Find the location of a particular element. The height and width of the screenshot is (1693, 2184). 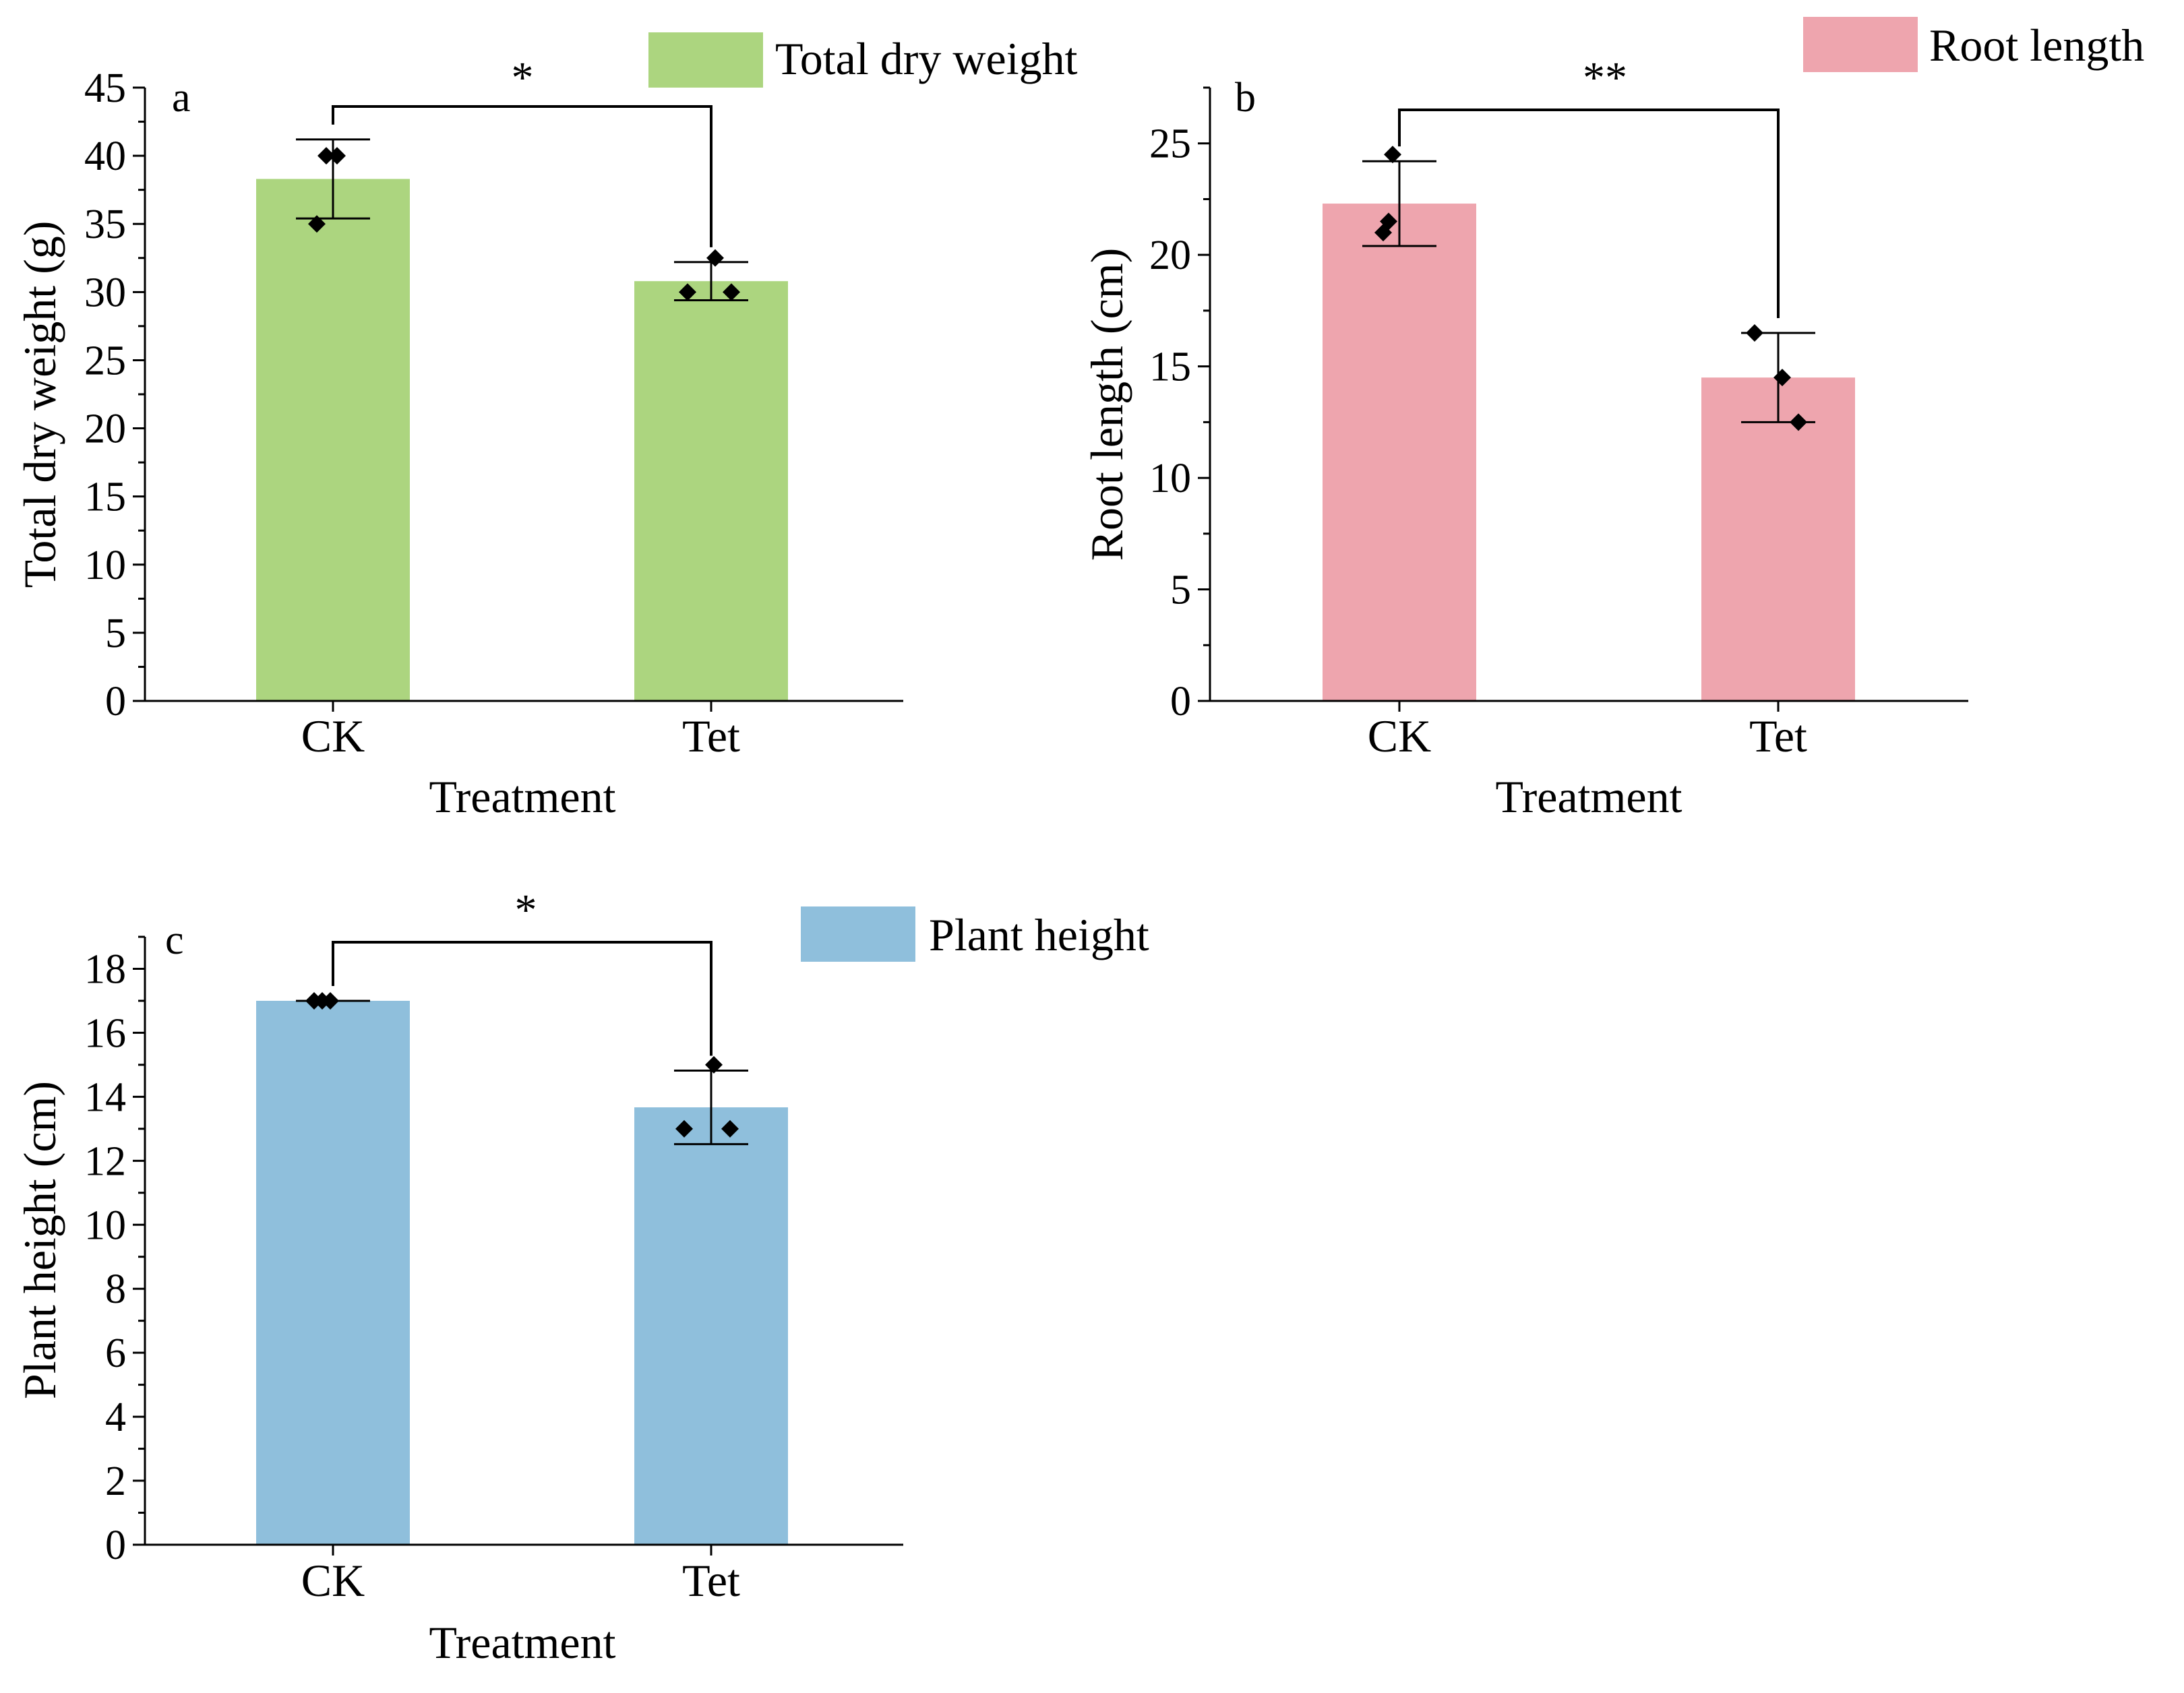

y-tick-label-c-4: 4 is located at coordinates (115, 1417).